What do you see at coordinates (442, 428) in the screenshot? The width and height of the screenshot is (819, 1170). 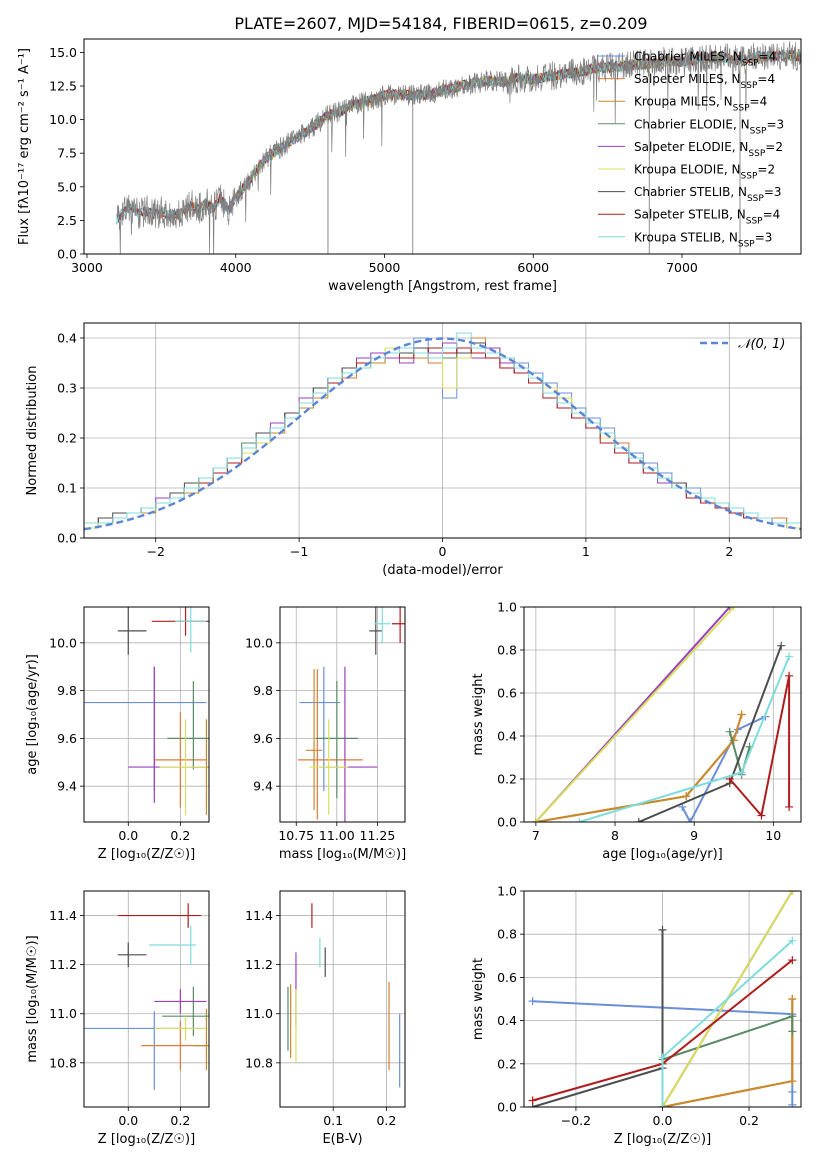 I see `histogram-step-line` at bounding box center [442, 428].